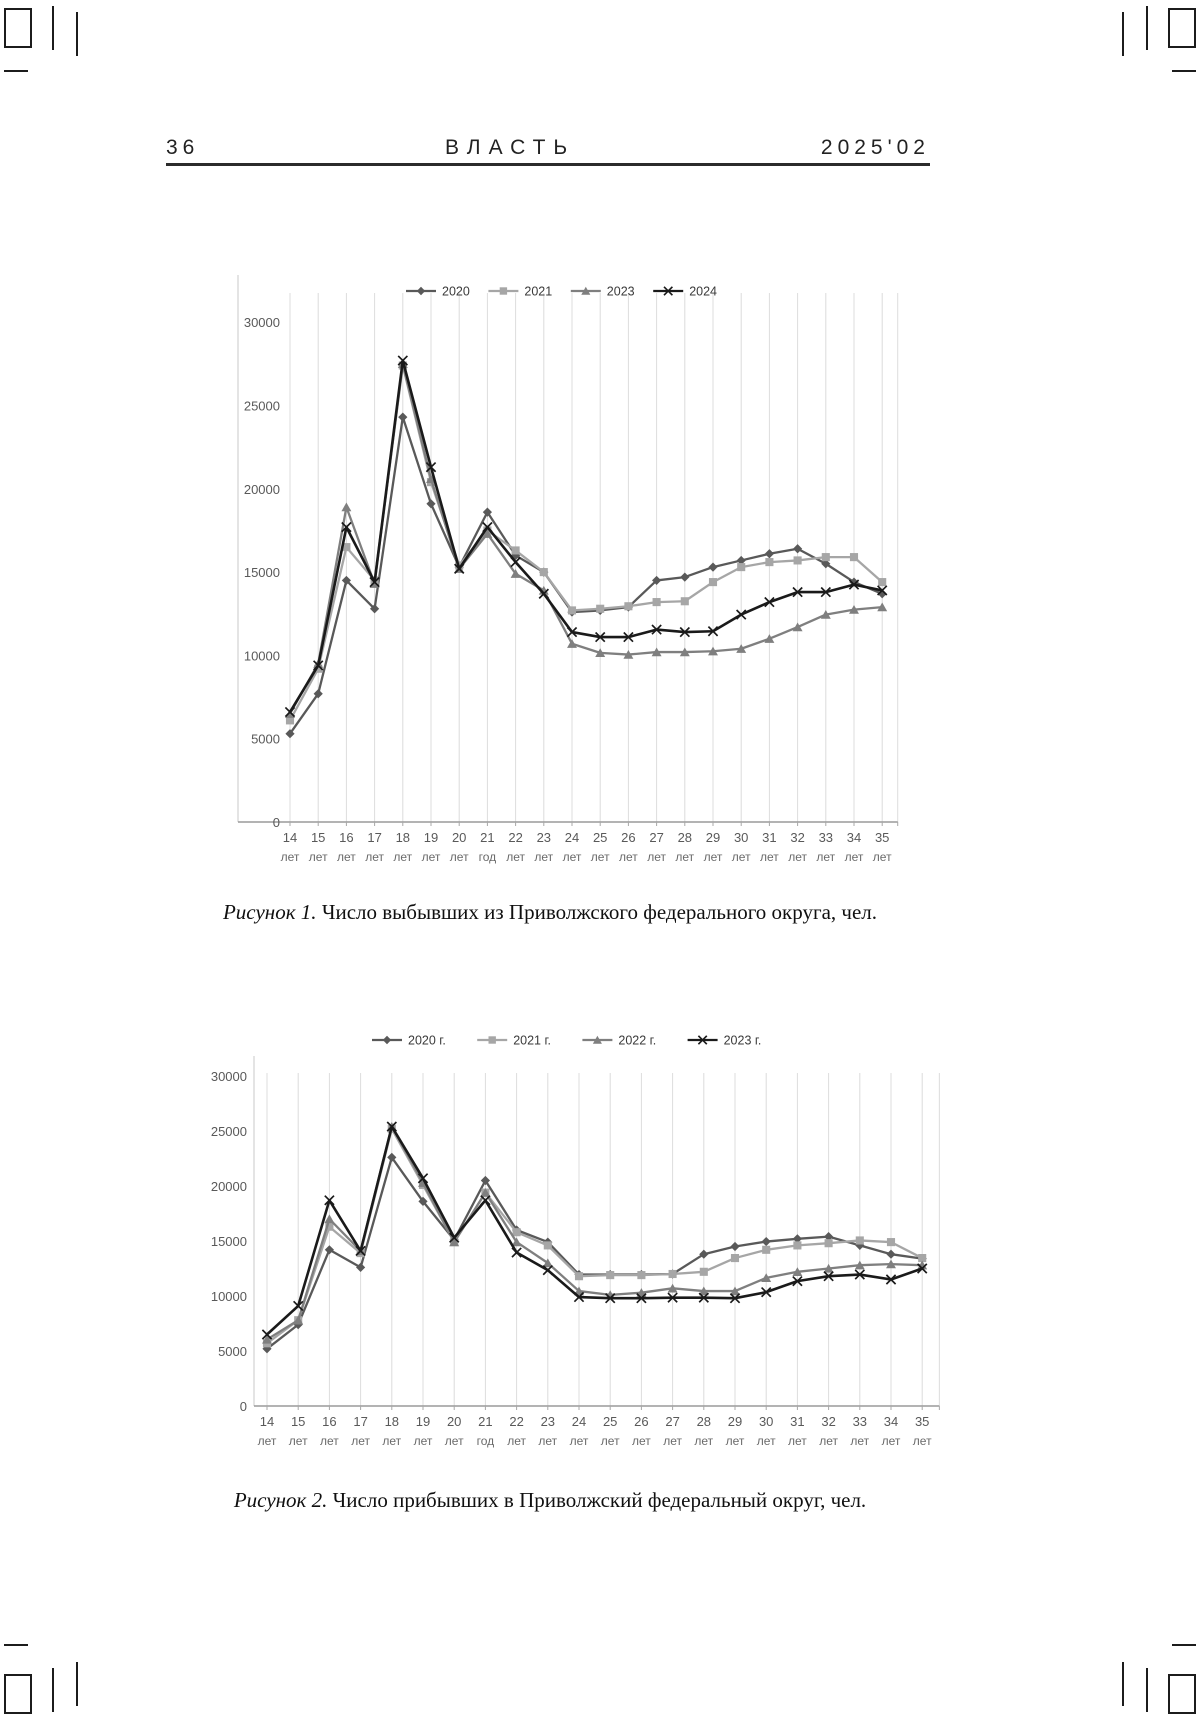 This screenshot has width=1200, height=1719. Describe the element at coordinates (269, 912) in the screenshot. I see `figure1-caption-label: Рисунок 1.` at that location.